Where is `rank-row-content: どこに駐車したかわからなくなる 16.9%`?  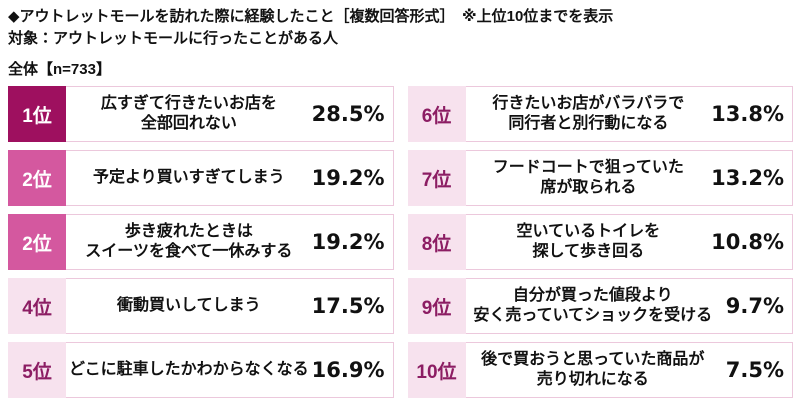 rank-row-content: どこに駐車したかわからなくなる 16.9% is located at coordinates (229, 370).